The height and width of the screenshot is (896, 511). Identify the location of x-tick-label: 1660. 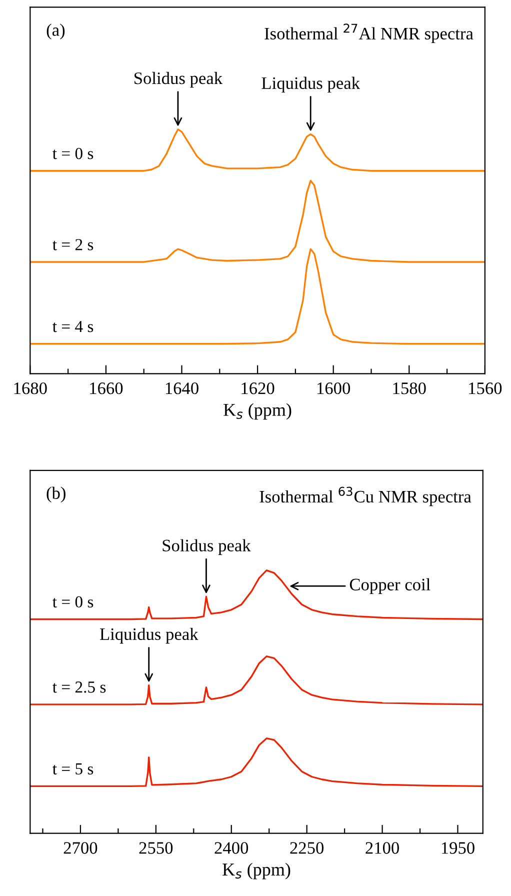
(106, 388).